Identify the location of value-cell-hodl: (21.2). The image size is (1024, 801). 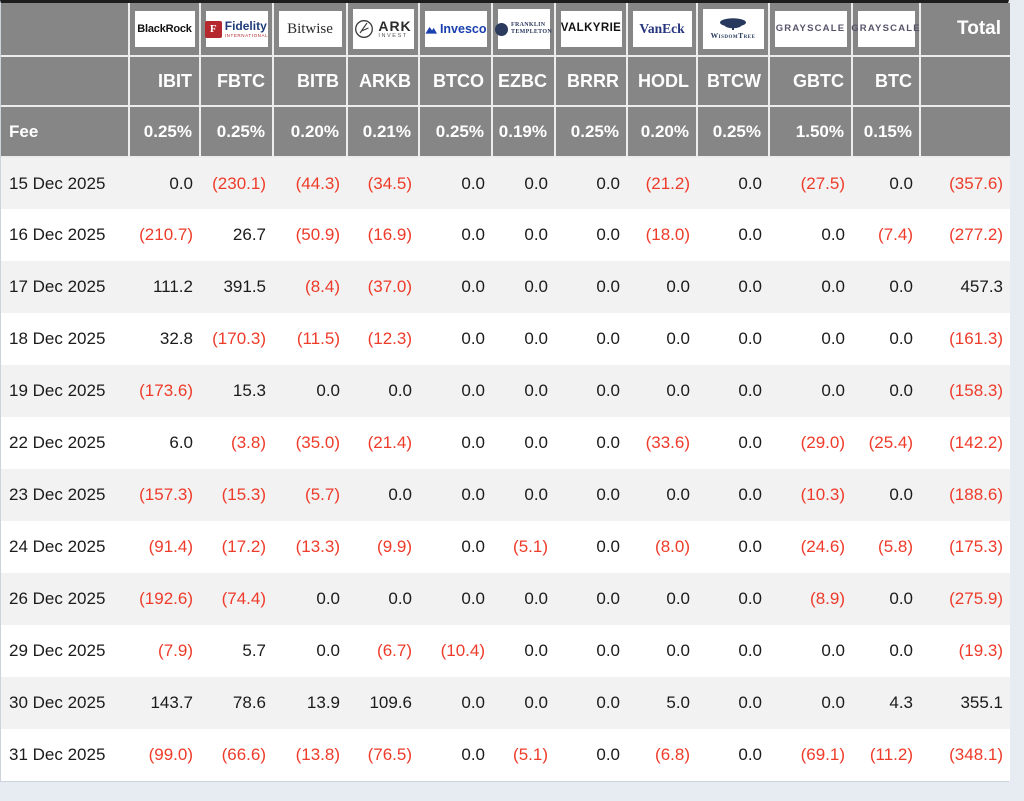
(667, 183).